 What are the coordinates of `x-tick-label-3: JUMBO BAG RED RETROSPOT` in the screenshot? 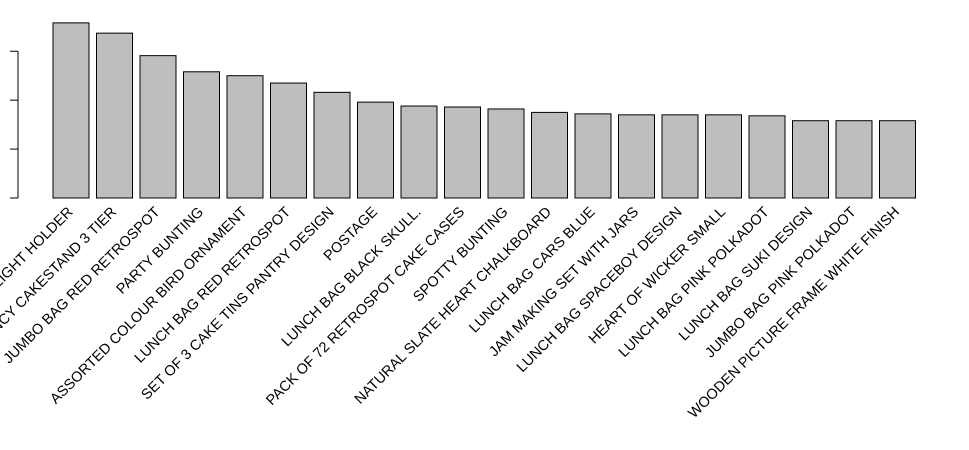 It's located at (82, 285).